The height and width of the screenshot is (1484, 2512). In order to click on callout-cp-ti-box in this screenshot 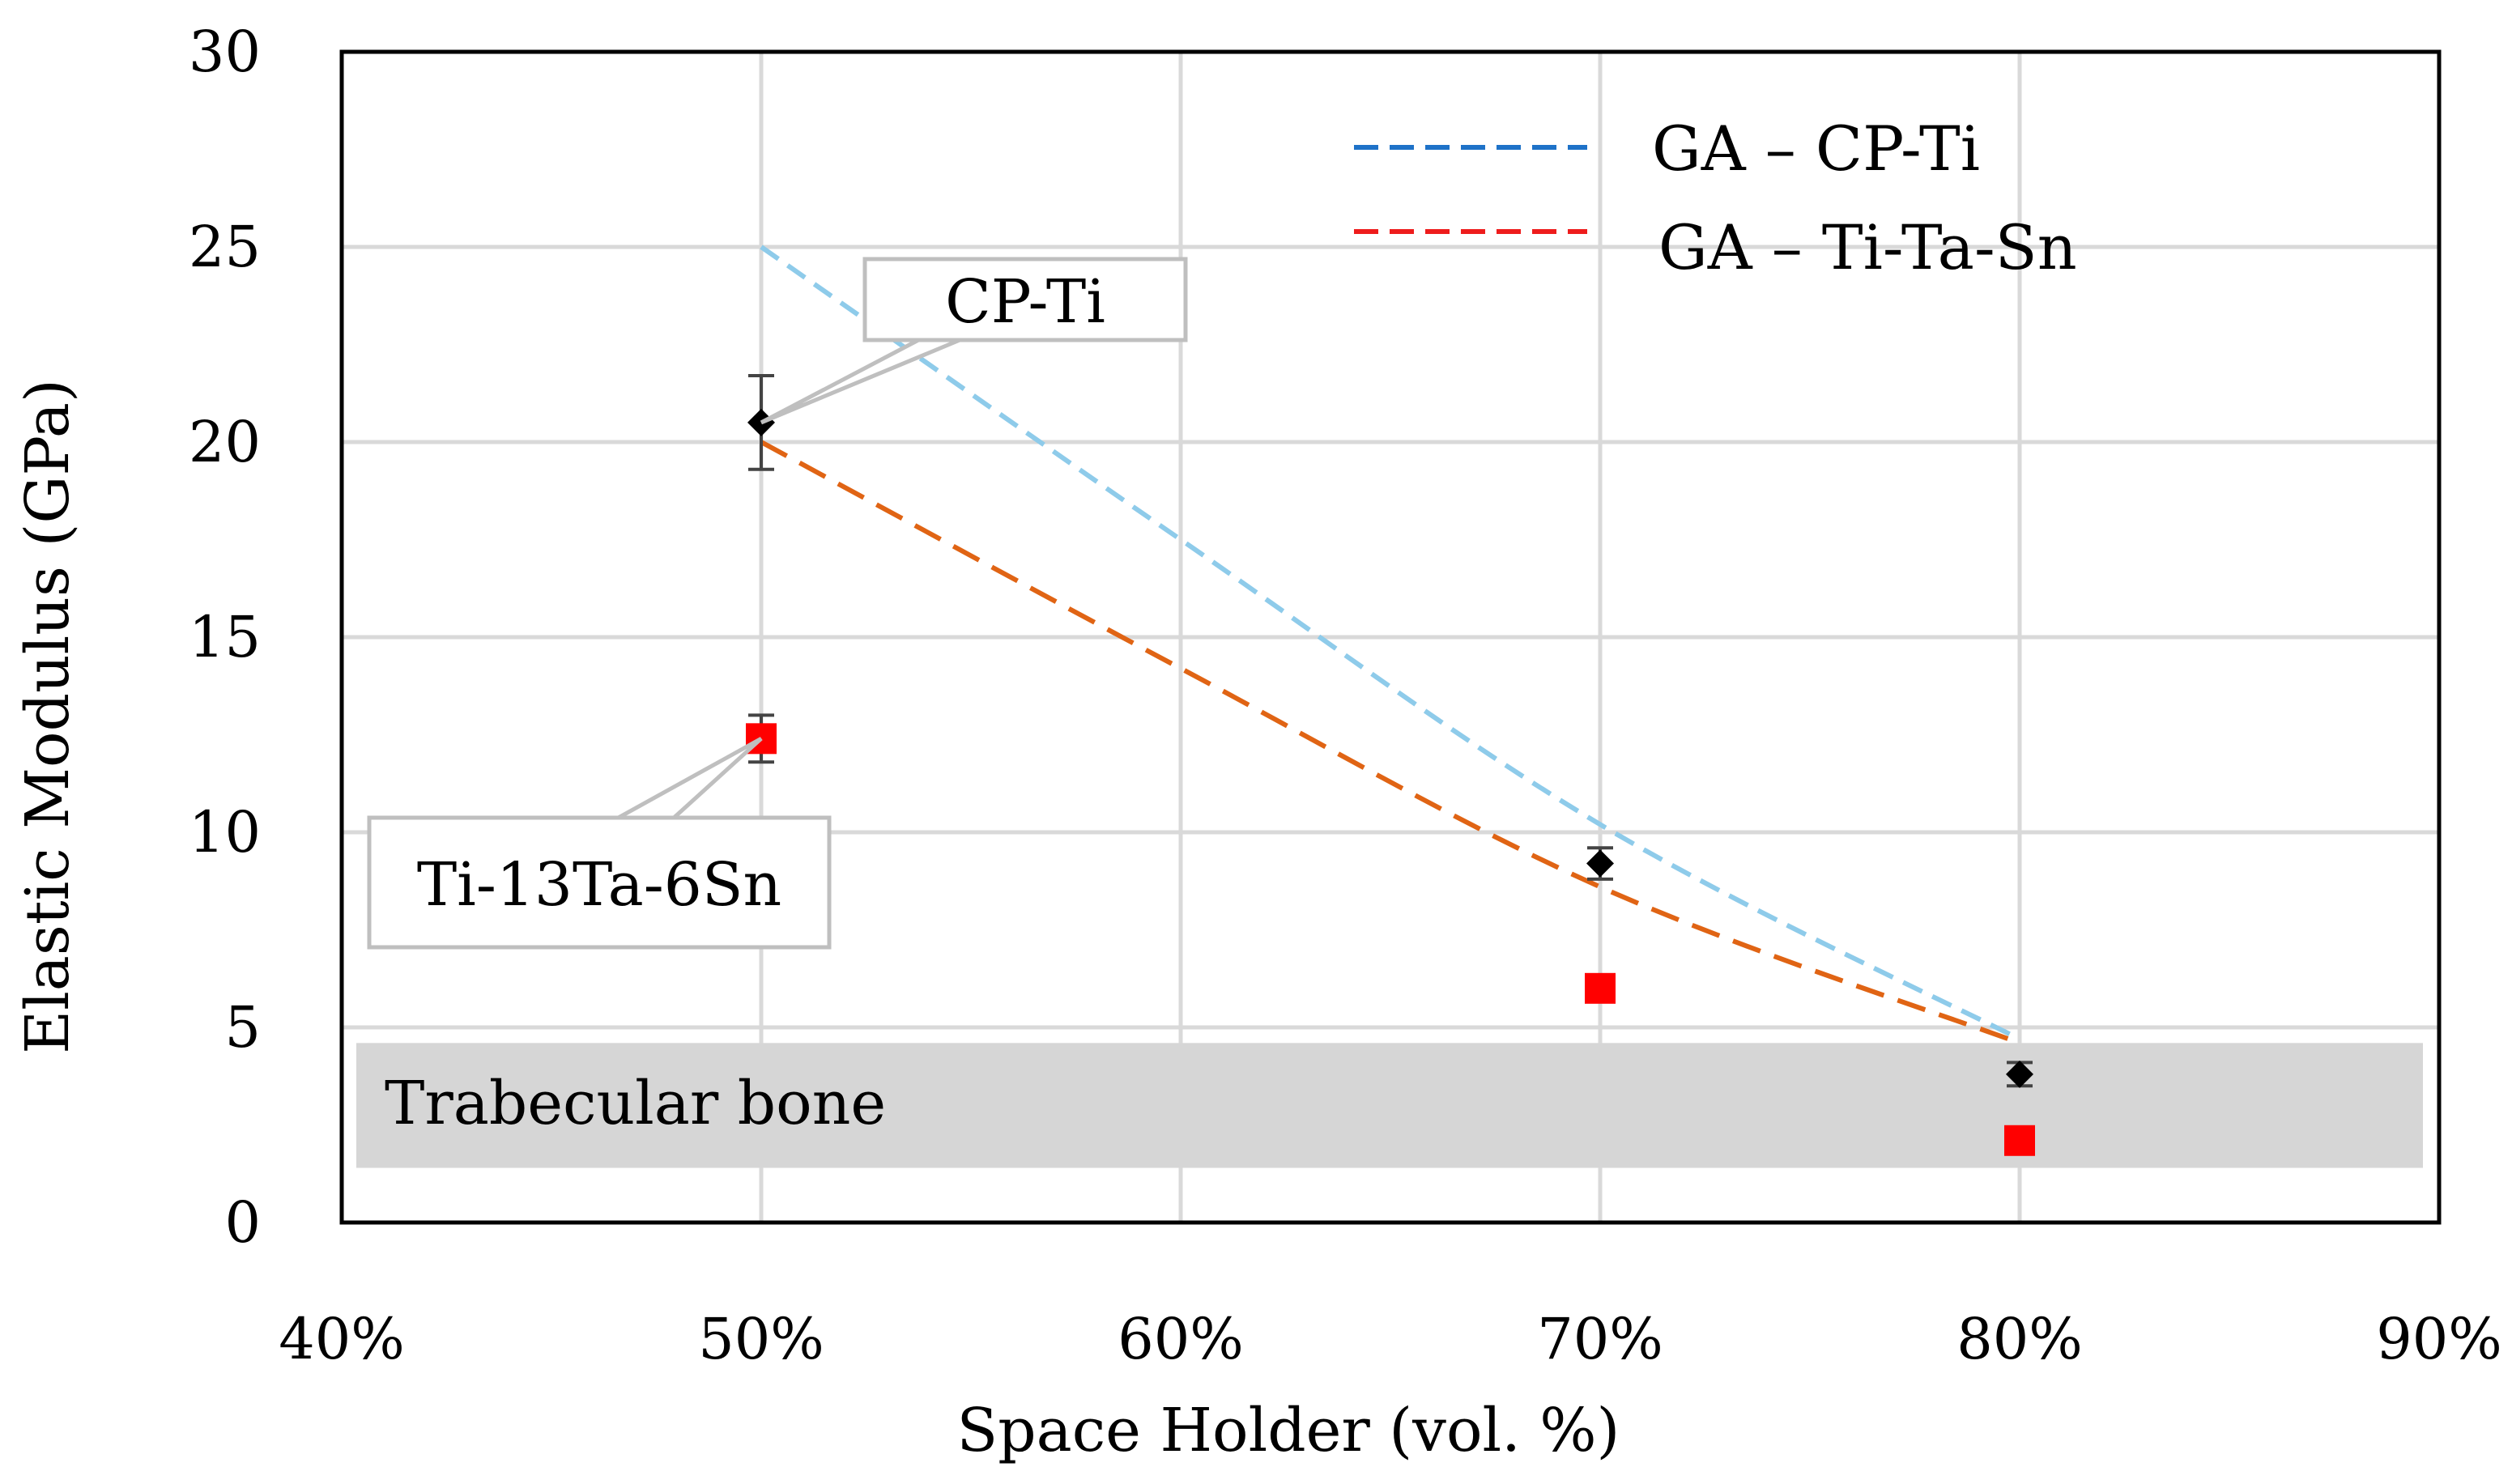, I will do `click(1025, 299)`.